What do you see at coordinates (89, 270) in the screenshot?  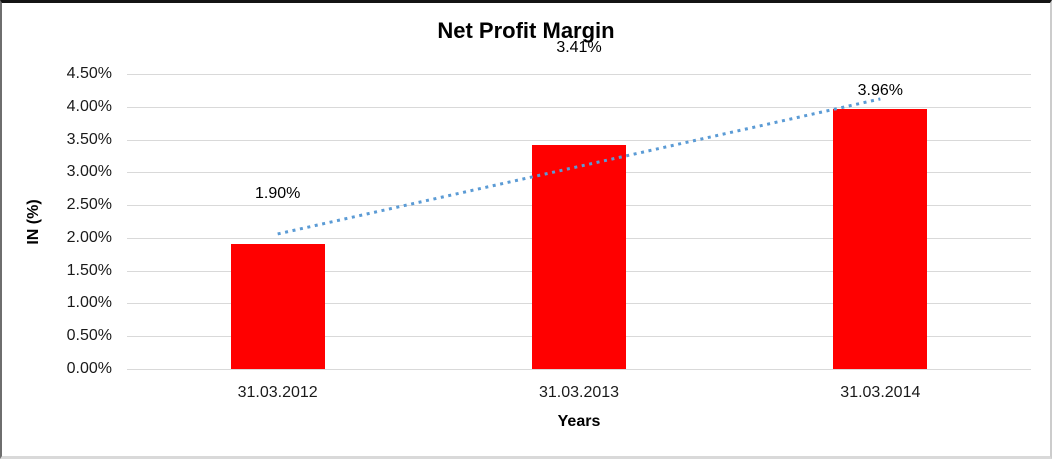 I see `y-tick-label: 1.50%` at bounding box center [89, 270].